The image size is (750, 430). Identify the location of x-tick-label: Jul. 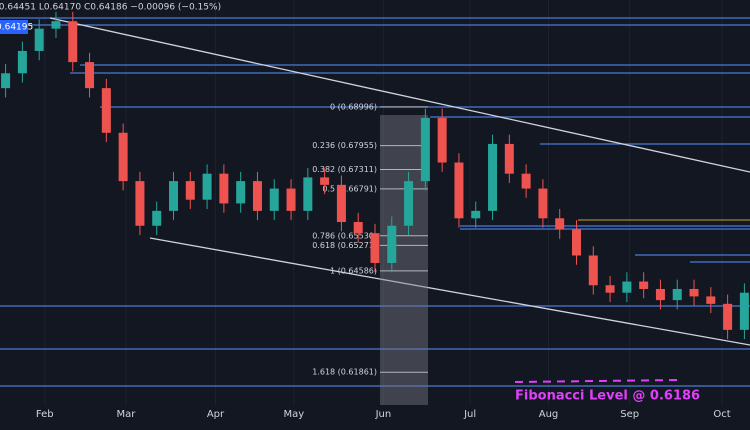
(469, 414).